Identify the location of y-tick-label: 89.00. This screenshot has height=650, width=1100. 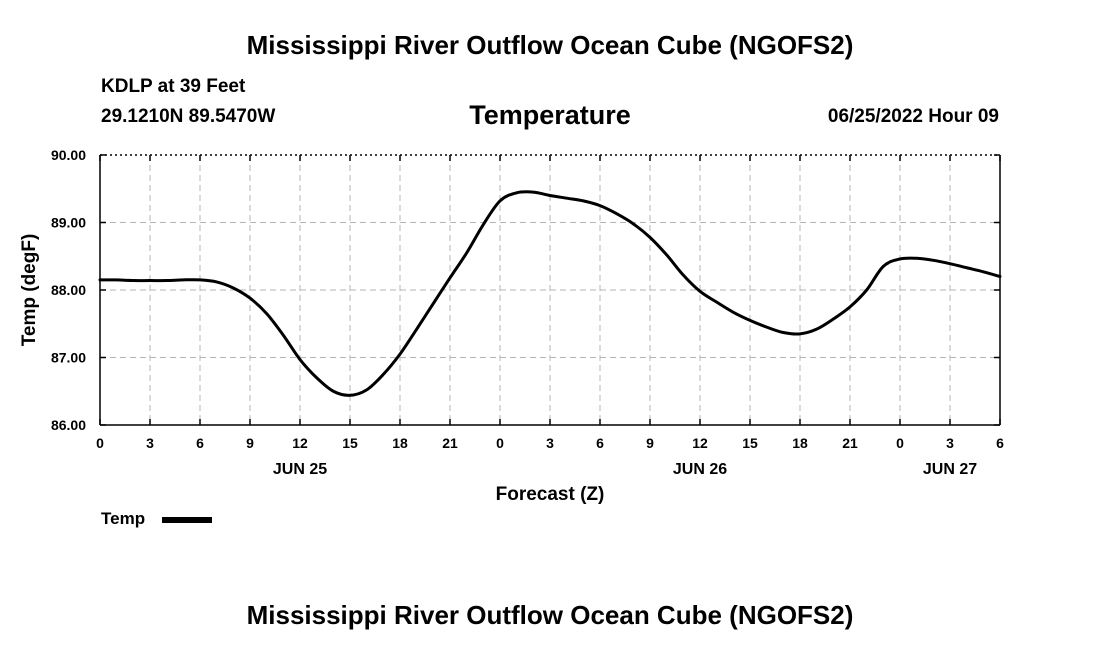
(68, 223).